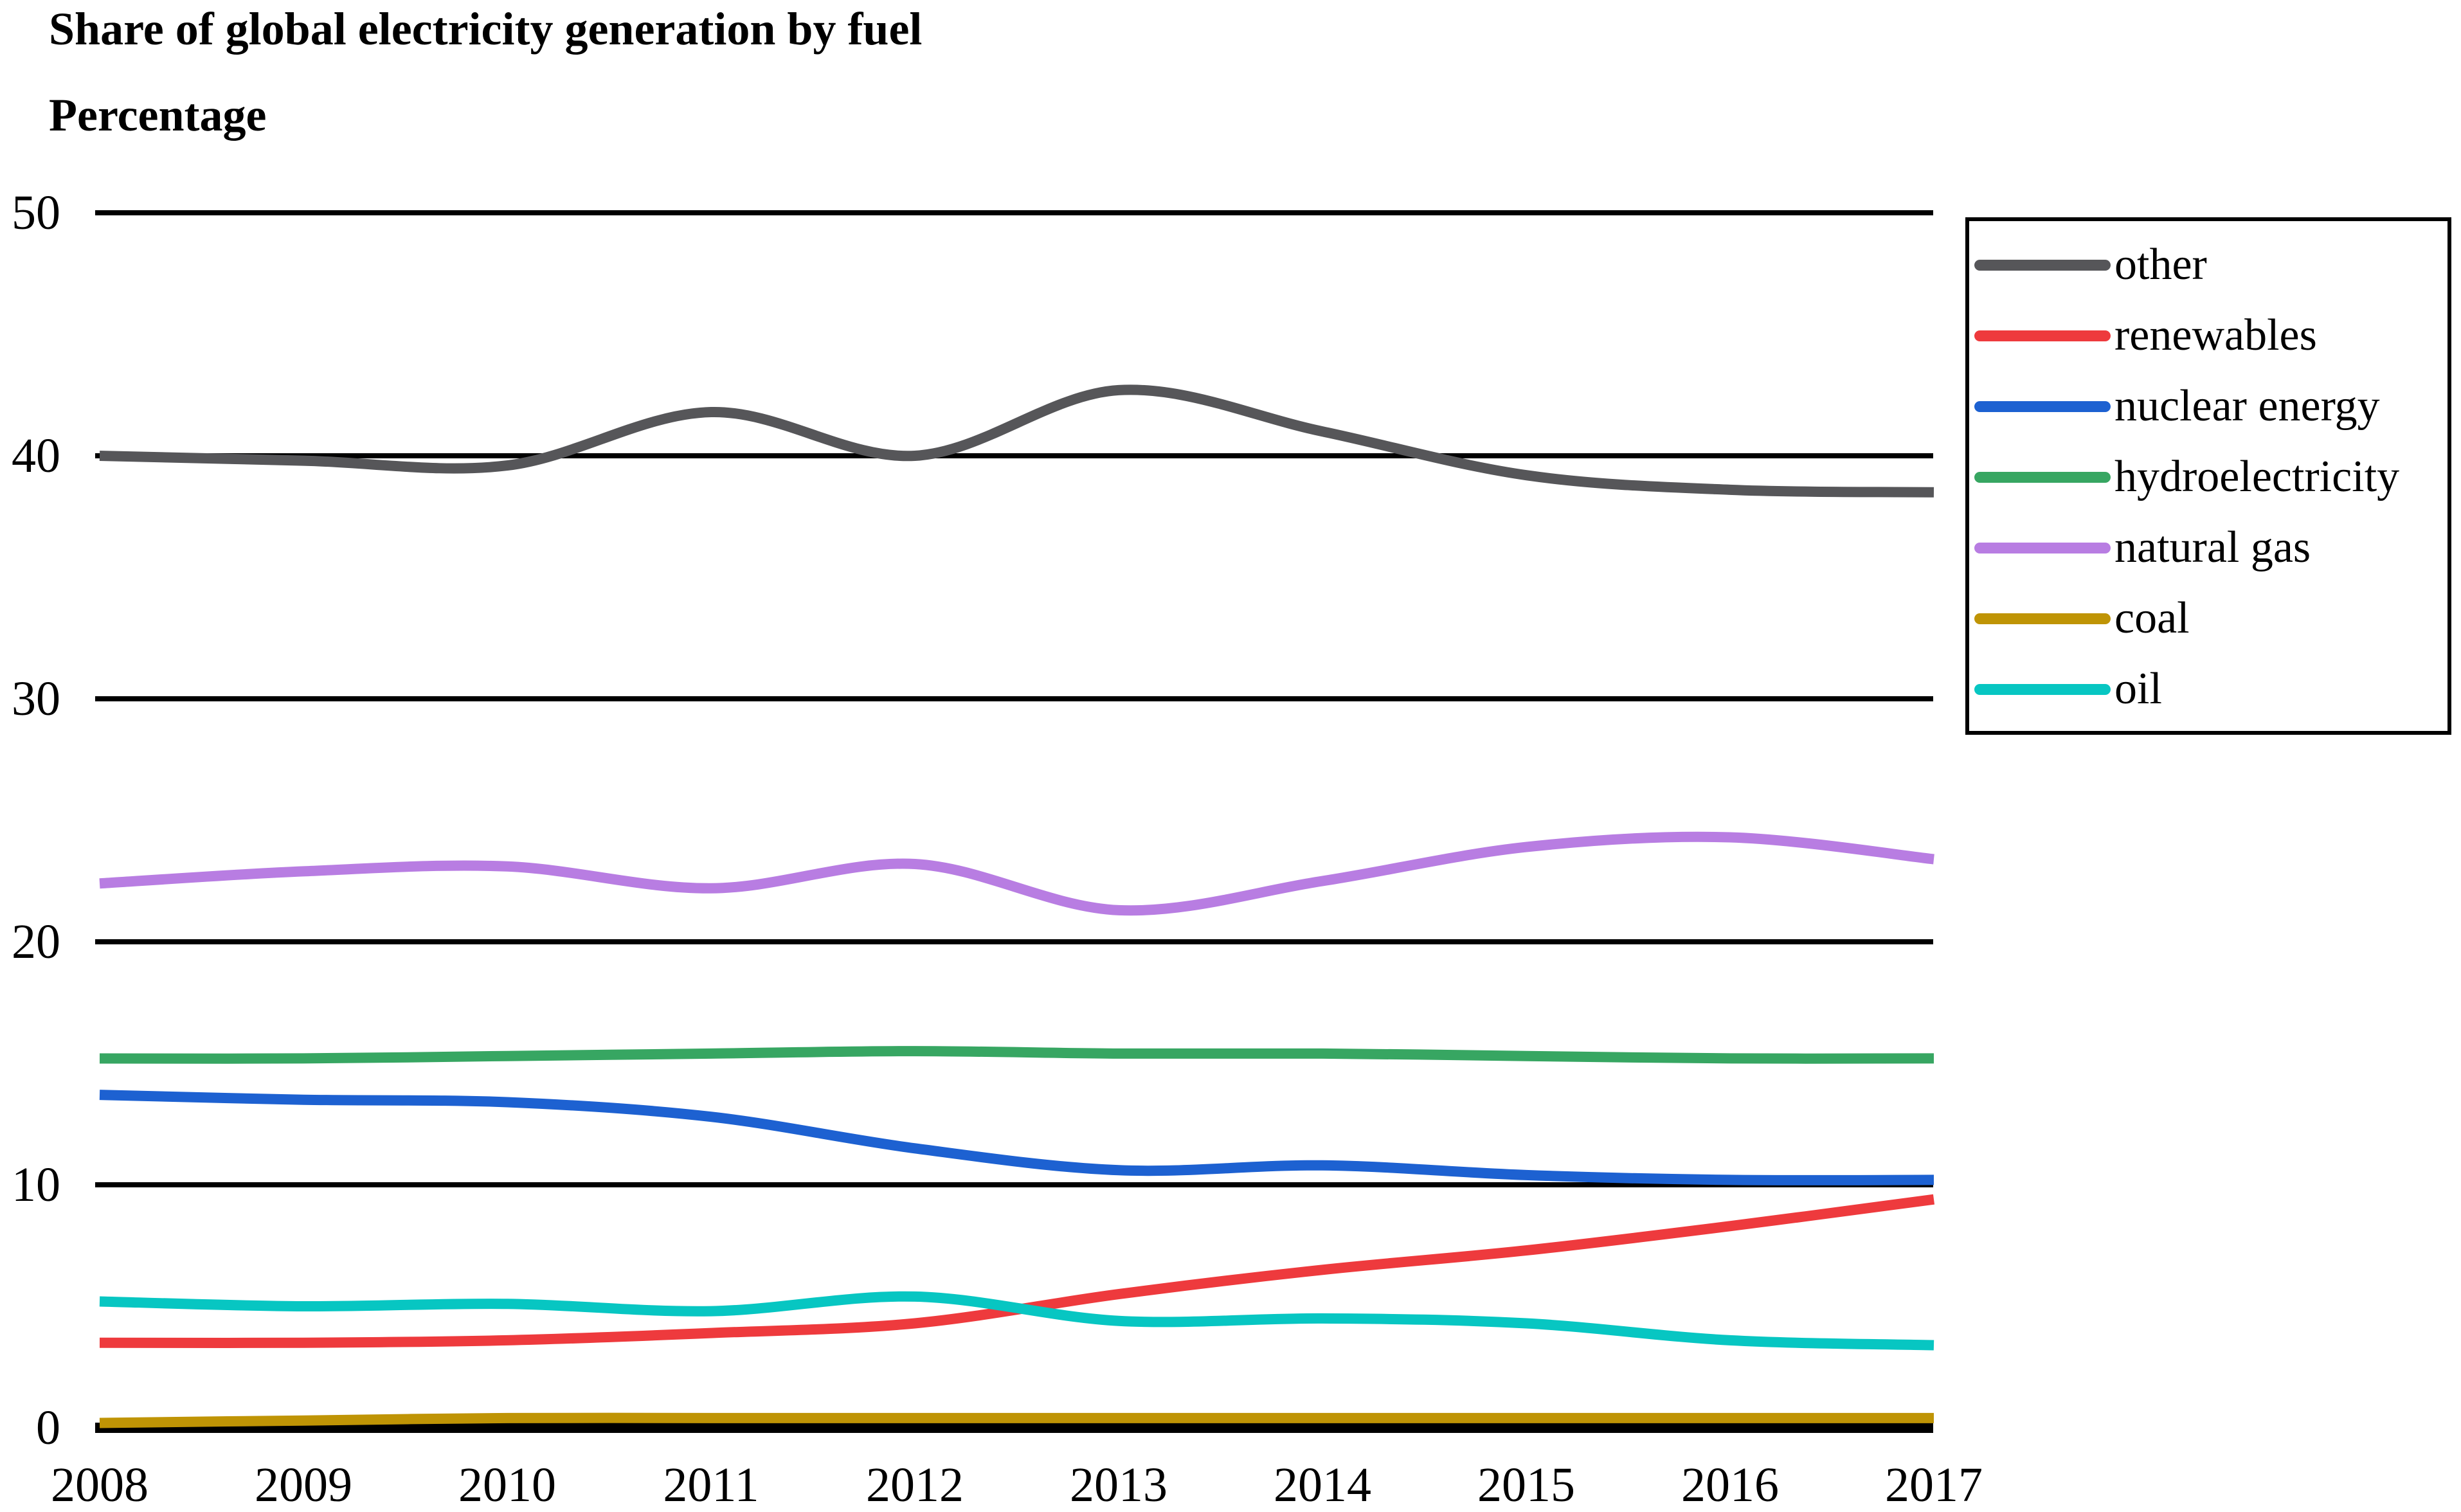  I want to click on y-axis-unit-label: Percentage, so click(158, 115).